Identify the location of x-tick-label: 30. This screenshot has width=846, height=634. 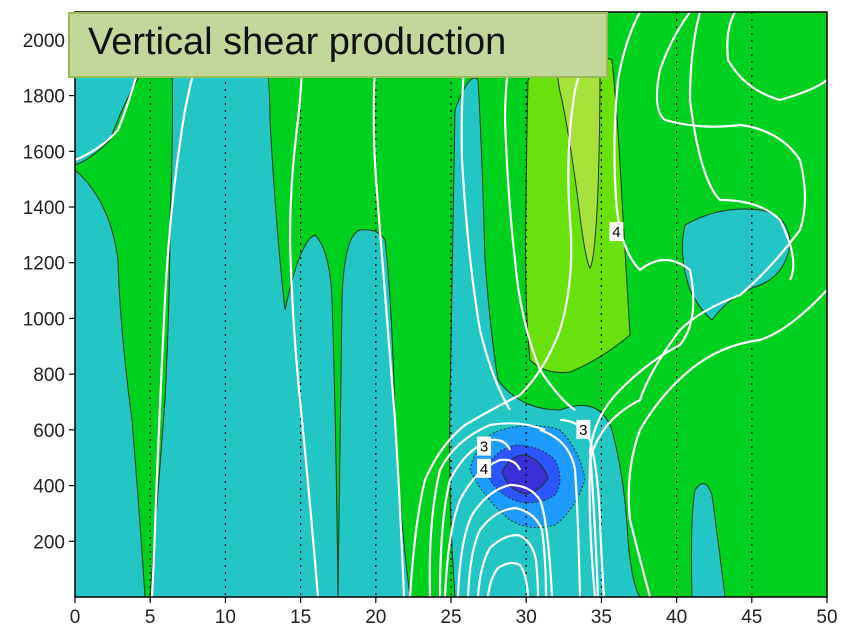
(526, 617).